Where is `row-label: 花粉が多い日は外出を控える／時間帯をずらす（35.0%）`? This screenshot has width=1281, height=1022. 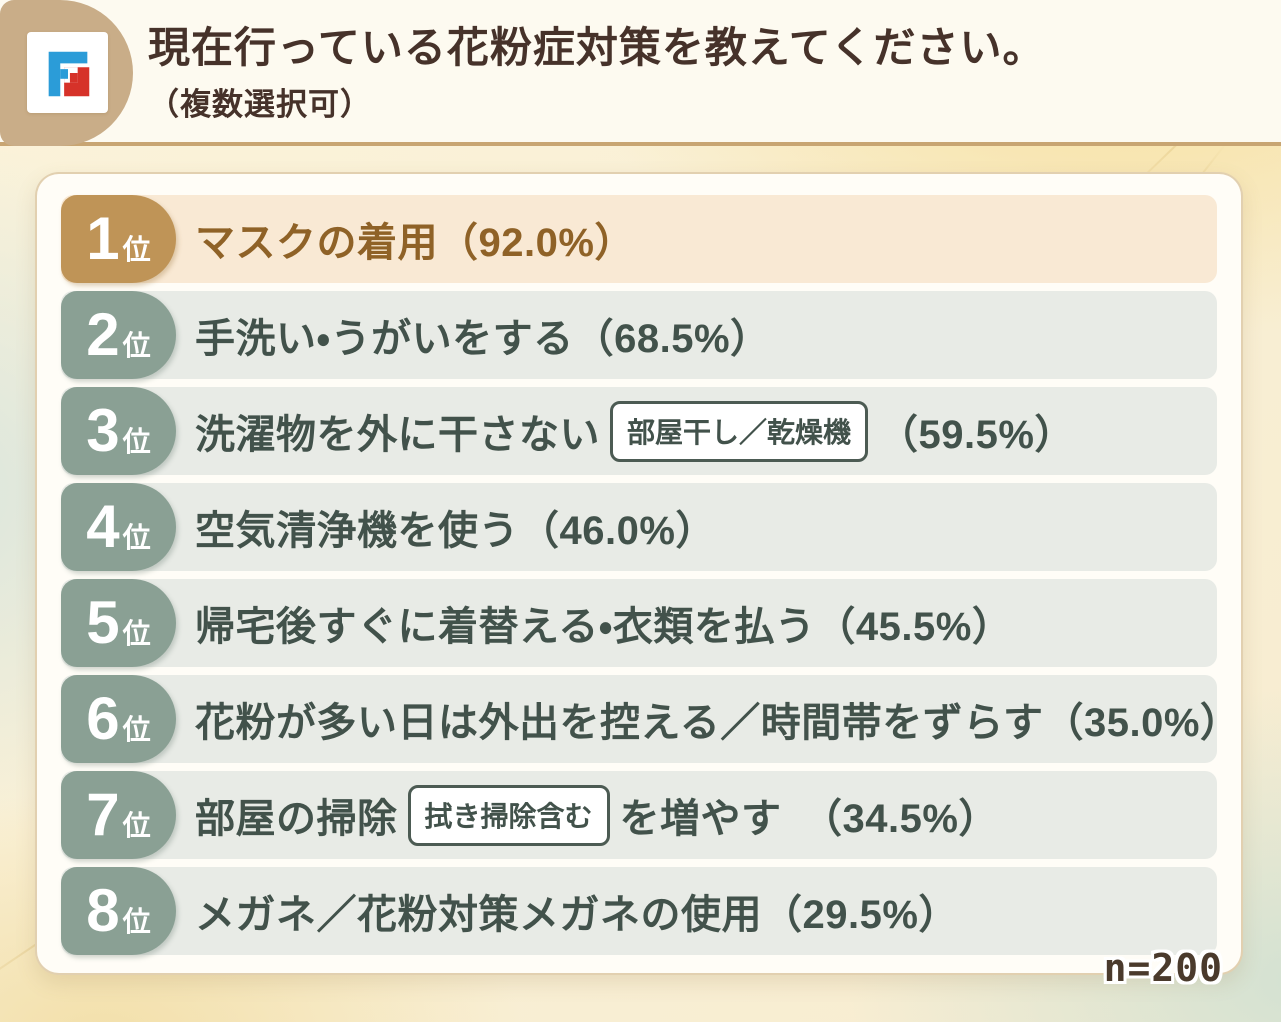 row-label: 花粉が多い日は外出を控える／時間帯をずらす（35.0%） is located at coordinates (717, 719).